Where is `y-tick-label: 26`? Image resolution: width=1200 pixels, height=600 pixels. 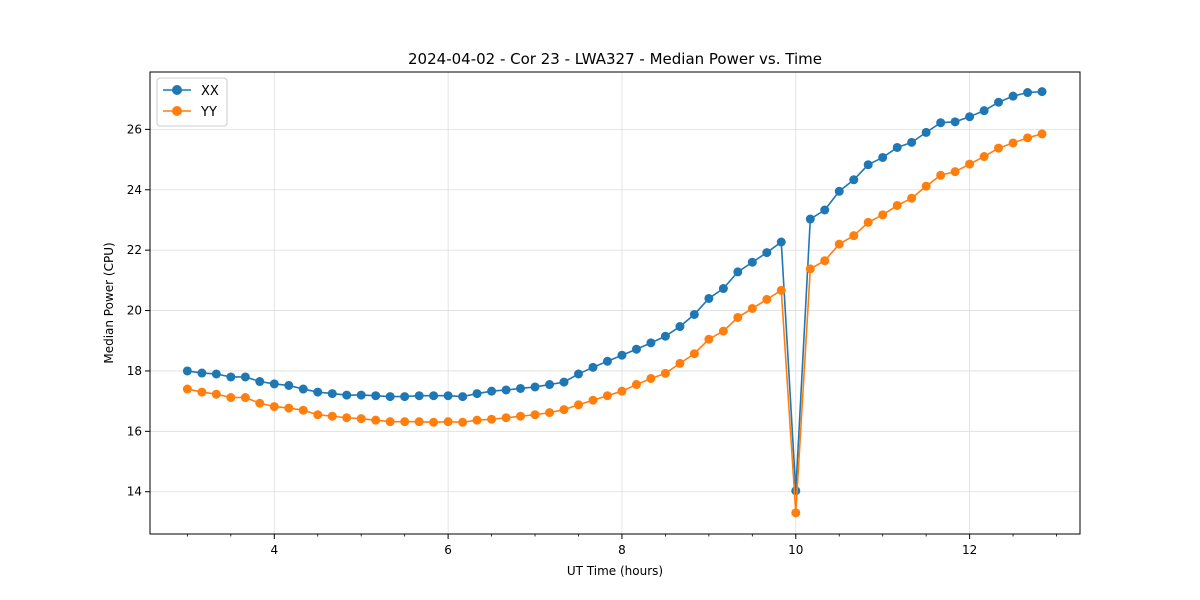 y-tick-label: 26 is located at coordinates (134, 129).